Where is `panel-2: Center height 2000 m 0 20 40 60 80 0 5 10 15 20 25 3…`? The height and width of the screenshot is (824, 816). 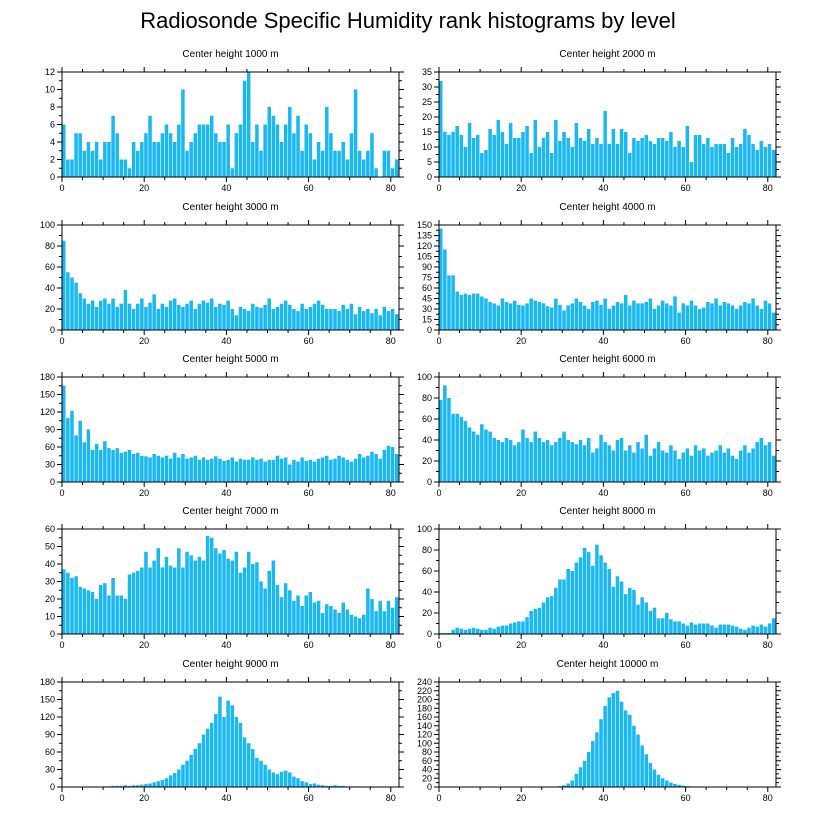 panel-2: Center height 2000 m 0 20 40 60 80 0 5 10 15 20 25 3… is located at coordinates (601, 121).